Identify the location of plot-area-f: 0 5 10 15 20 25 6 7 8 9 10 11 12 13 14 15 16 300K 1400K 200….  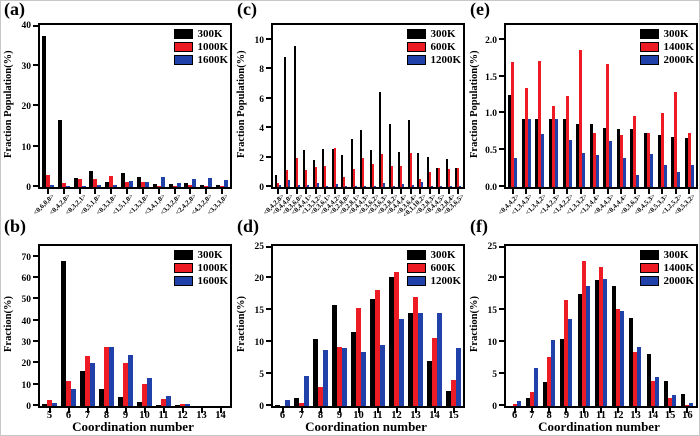
(593, 331).